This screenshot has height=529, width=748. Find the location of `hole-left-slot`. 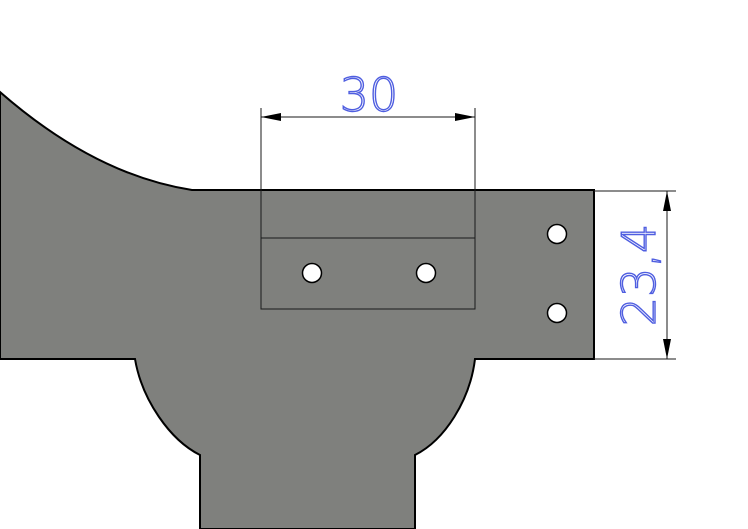

hole-left-slot is located at coordinates (312, 273).